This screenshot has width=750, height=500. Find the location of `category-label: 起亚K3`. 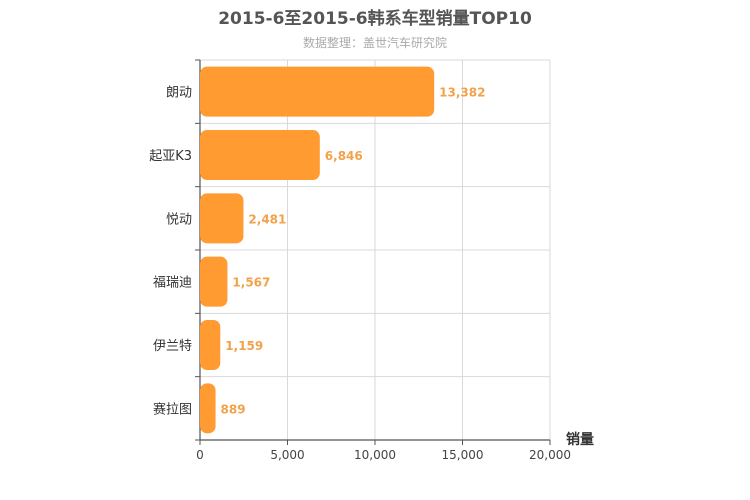

category-label: 起亚K3 is located at coordinates (170, 156).